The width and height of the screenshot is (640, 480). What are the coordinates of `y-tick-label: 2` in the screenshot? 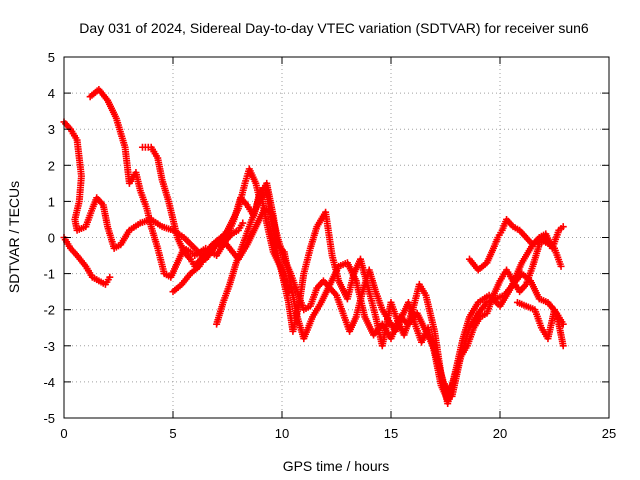 It's located at (51, 165).